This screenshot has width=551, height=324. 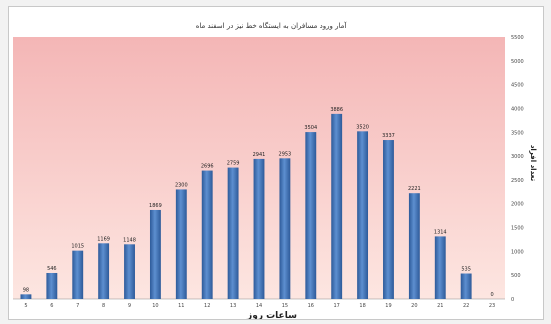 What do you see at coordinates (77, 306) in the screenshot?
I see `x-tick-label-7: 7` at bounding box center [77, 306].